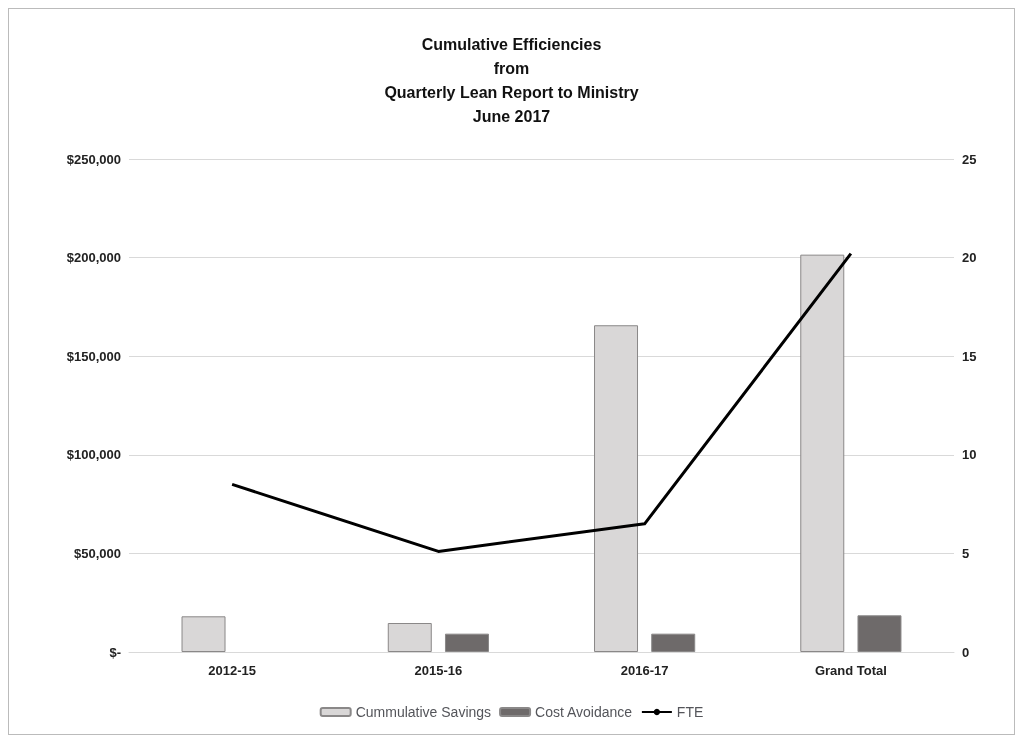 This screenshot has width=1025, height=743. I want to click on y2-tick-label: 10, so click(969, 455).